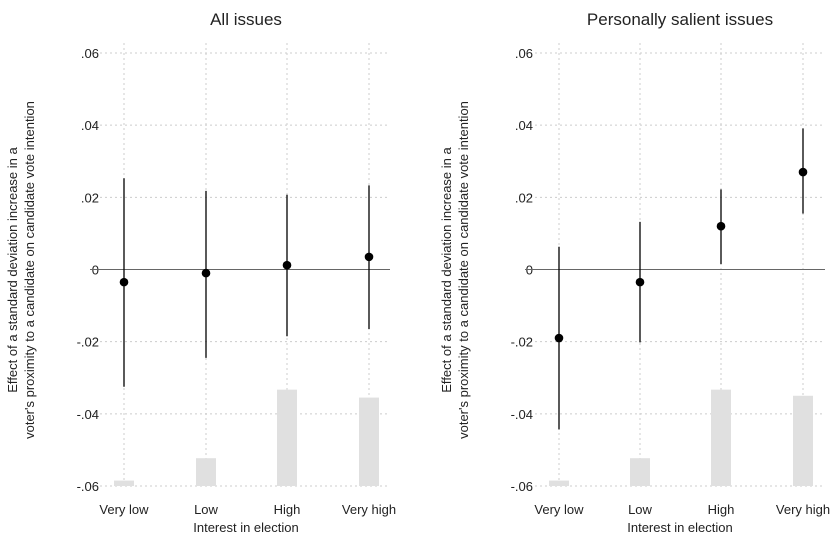 This screenshot has width=834, height=539. I want to click on panel-title: Personally salient issues, so click(680, 19).